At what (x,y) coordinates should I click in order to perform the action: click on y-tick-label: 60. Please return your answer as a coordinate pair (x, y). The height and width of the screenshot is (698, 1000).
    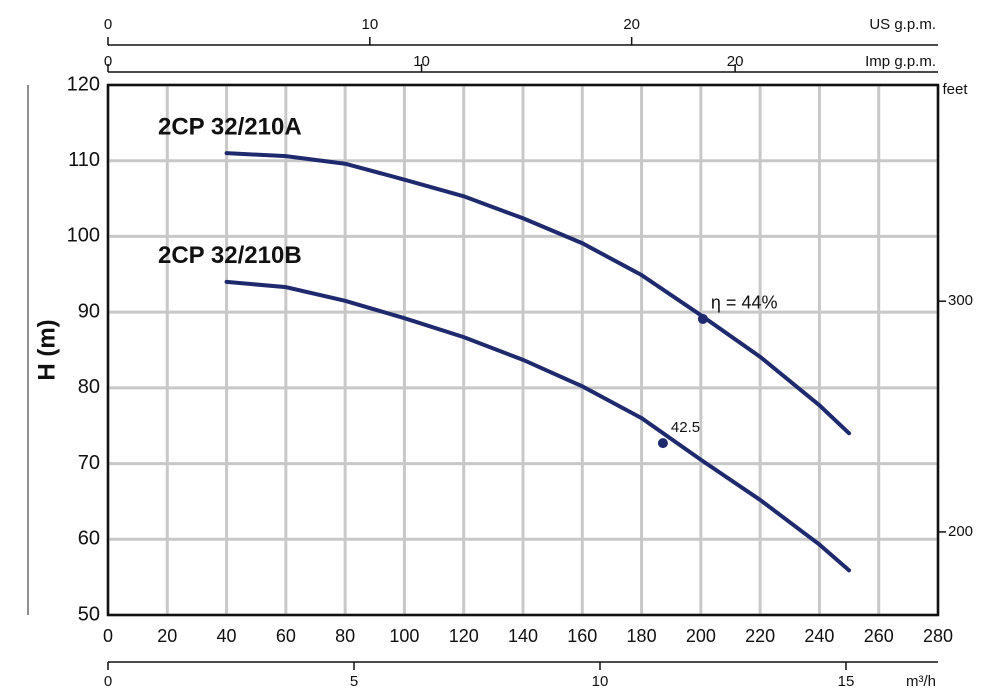
    Looking at the image, I should click on (89, 539).